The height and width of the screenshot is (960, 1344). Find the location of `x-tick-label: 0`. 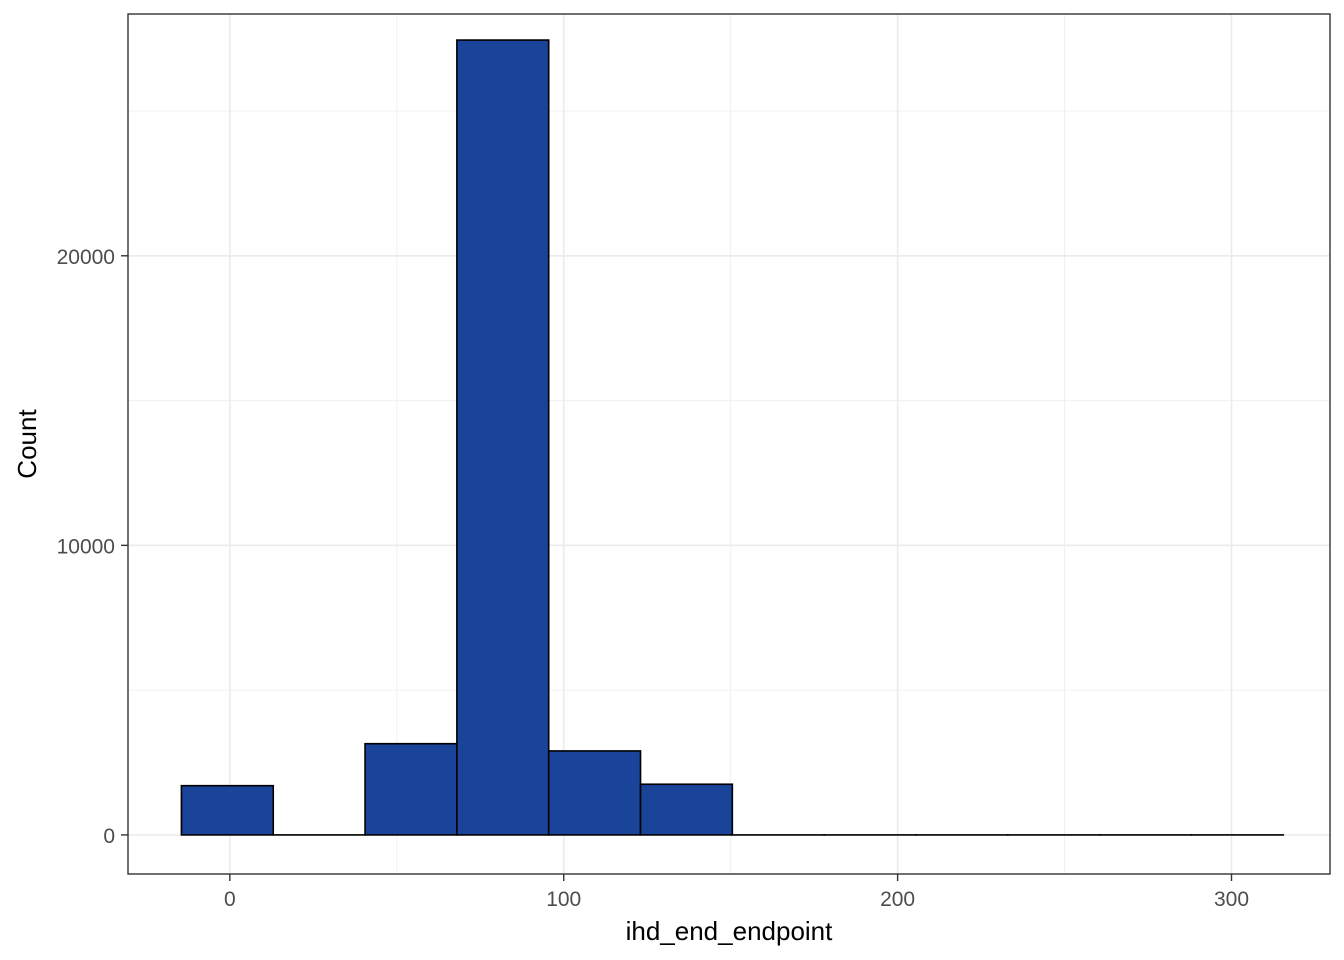

x-tick-label: 0 is located at coordinates (230, 899).